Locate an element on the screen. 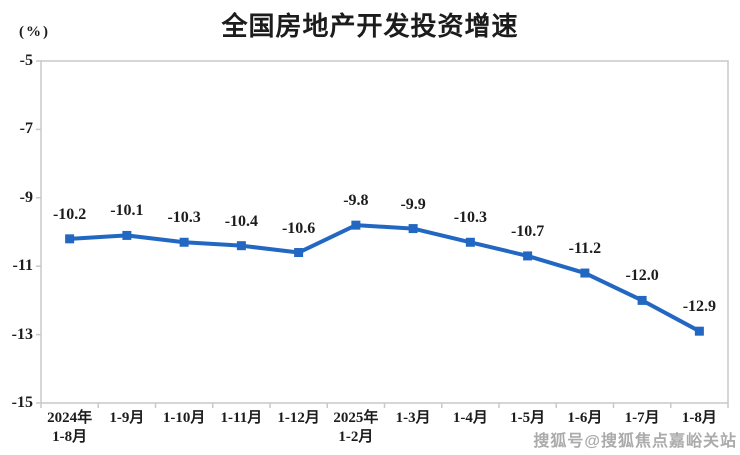 The image size is (740, 455). chart-title: 全国房地产开发投资增速 is located at coordinates (370, 26).